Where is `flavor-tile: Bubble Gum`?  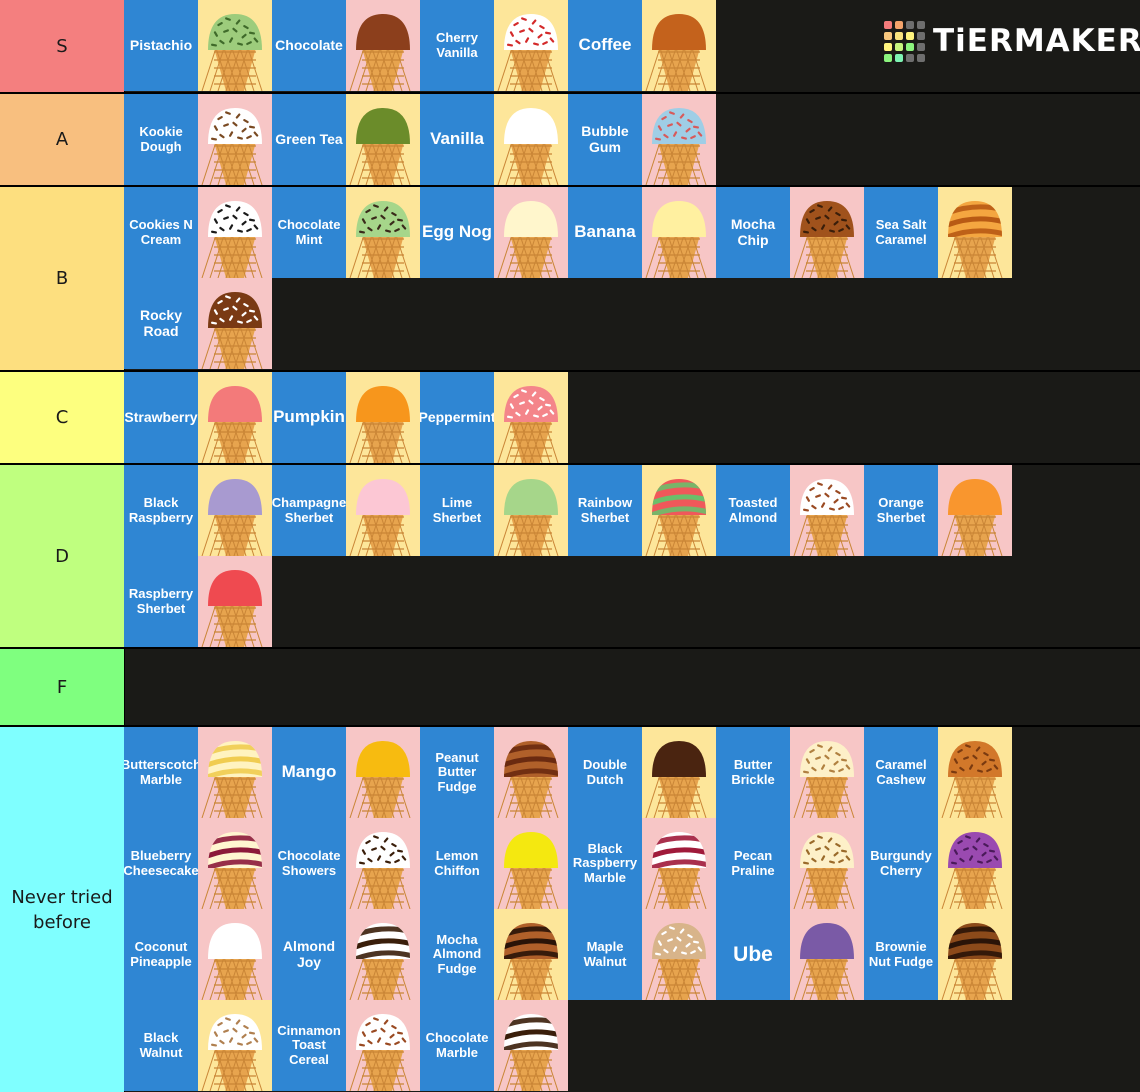 flavor-tile: Bubble Gum is located at coordinates (642, 139).